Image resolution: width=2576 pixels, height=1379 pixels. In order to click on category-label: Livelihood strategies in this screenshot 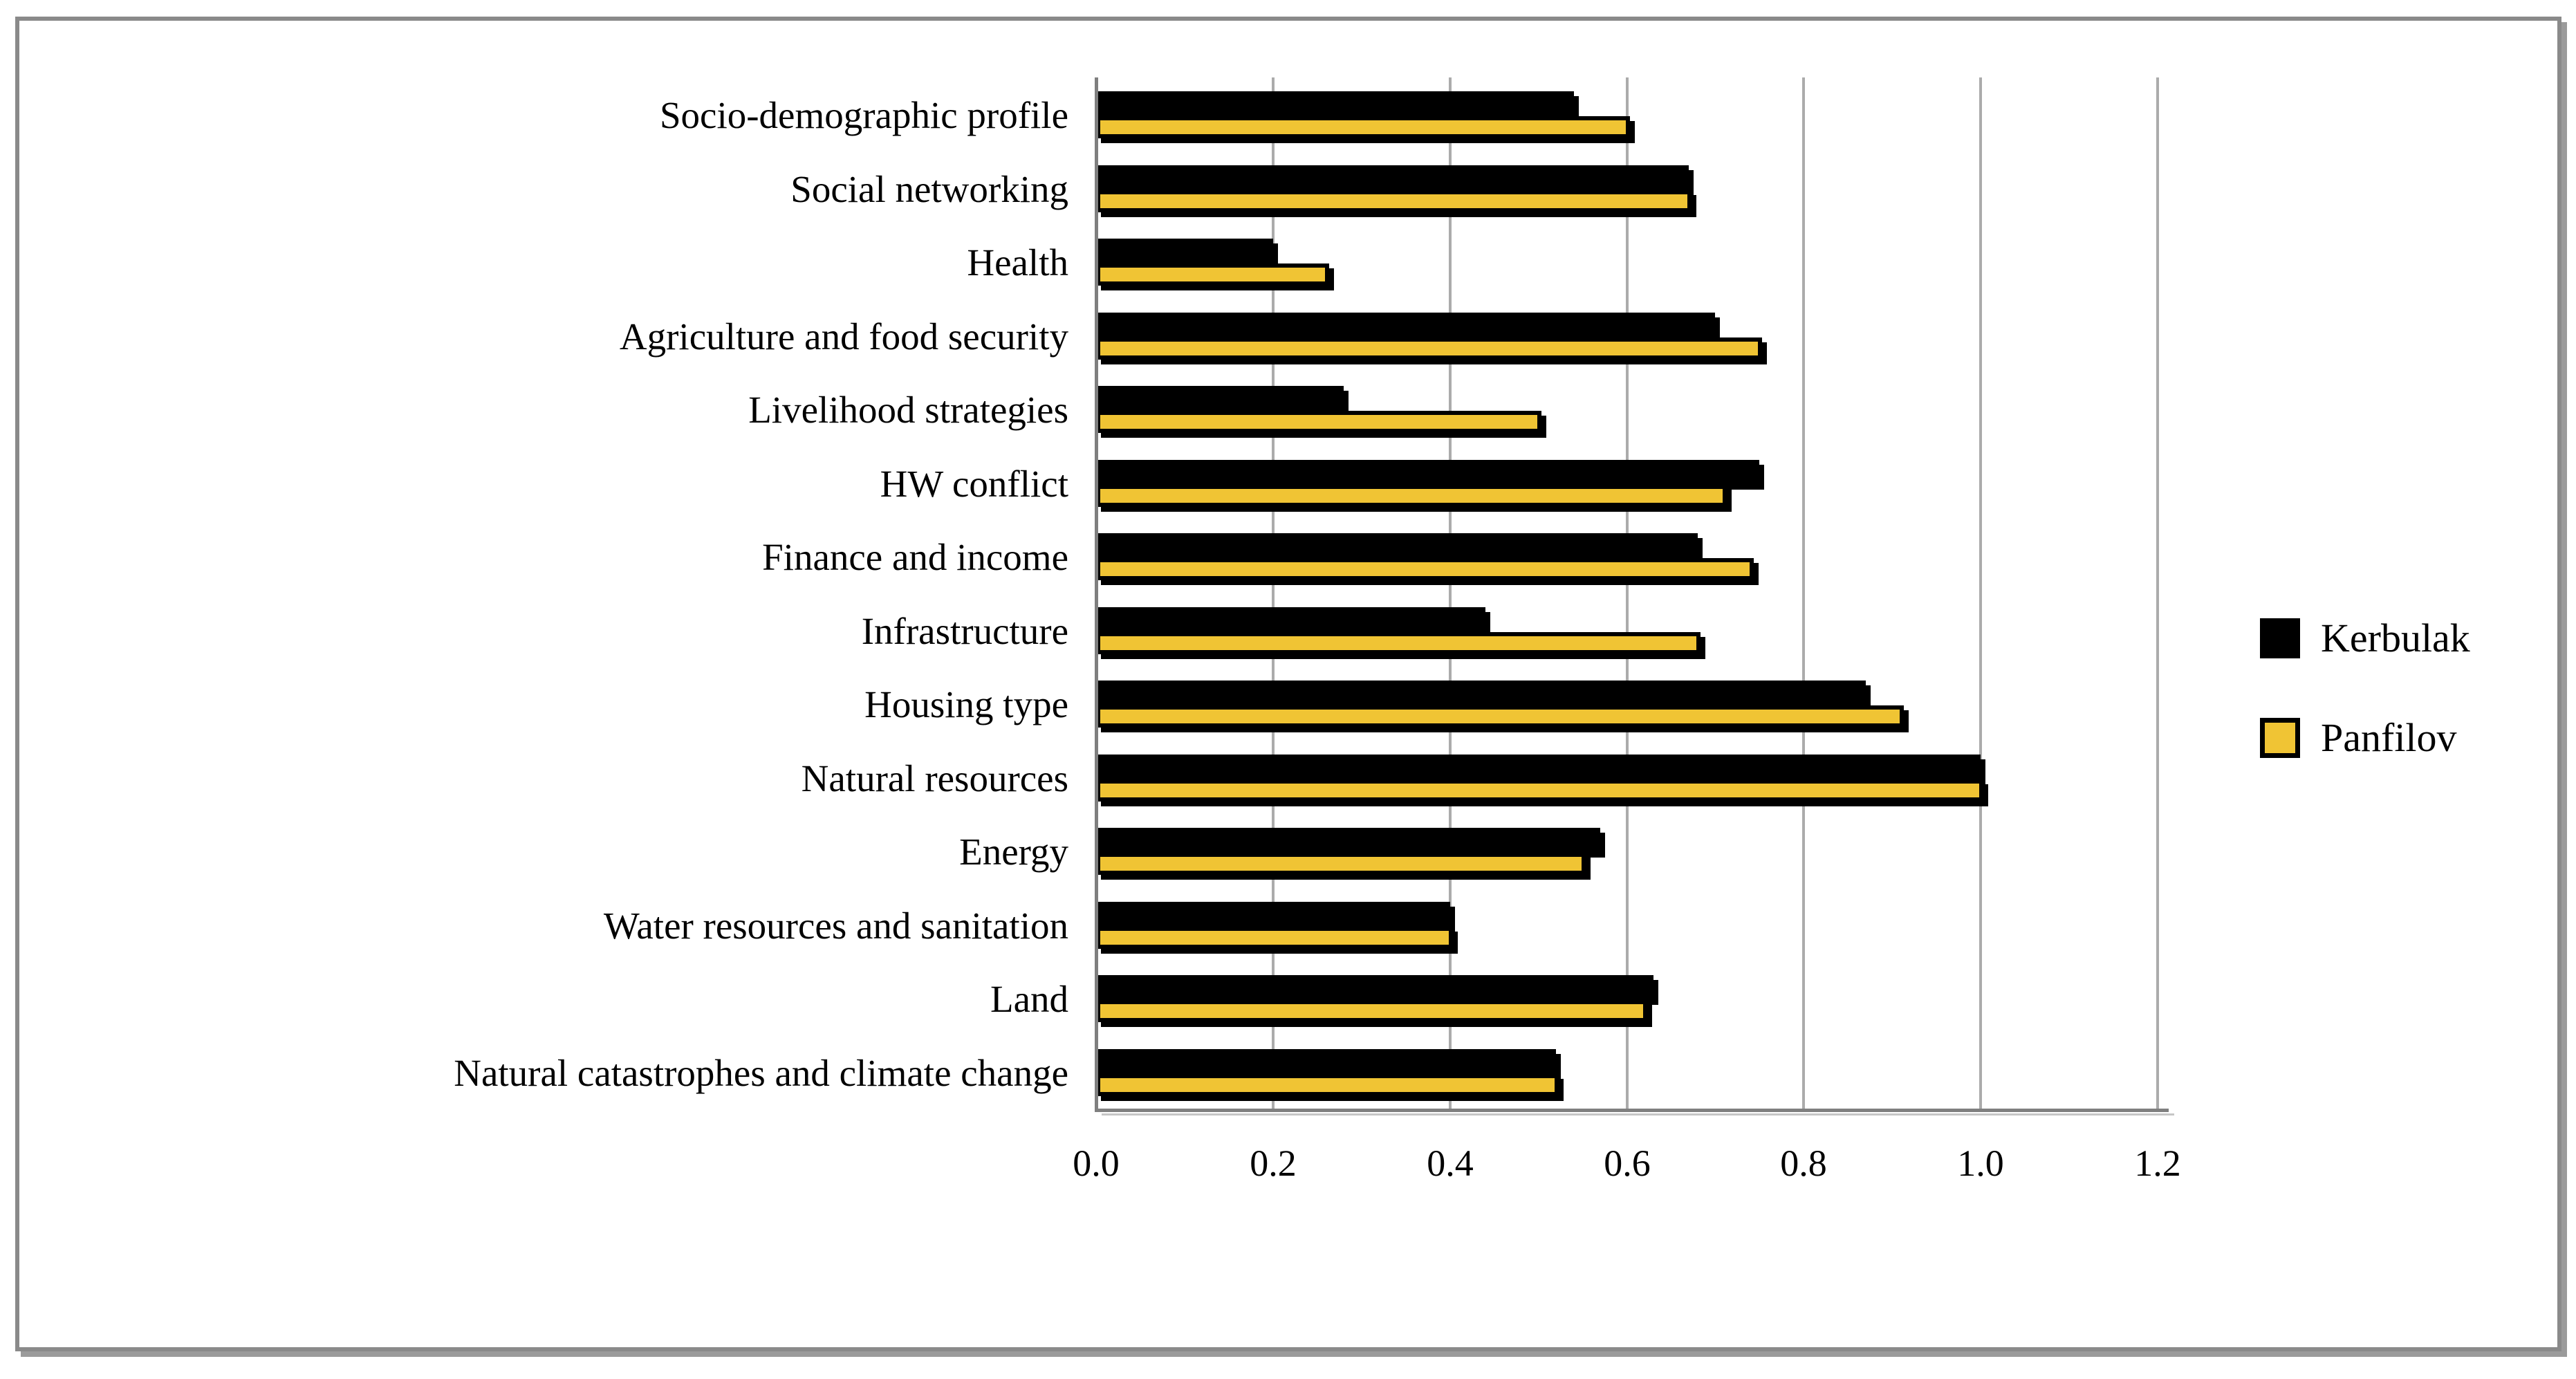, I will do `click(908, 409)`.